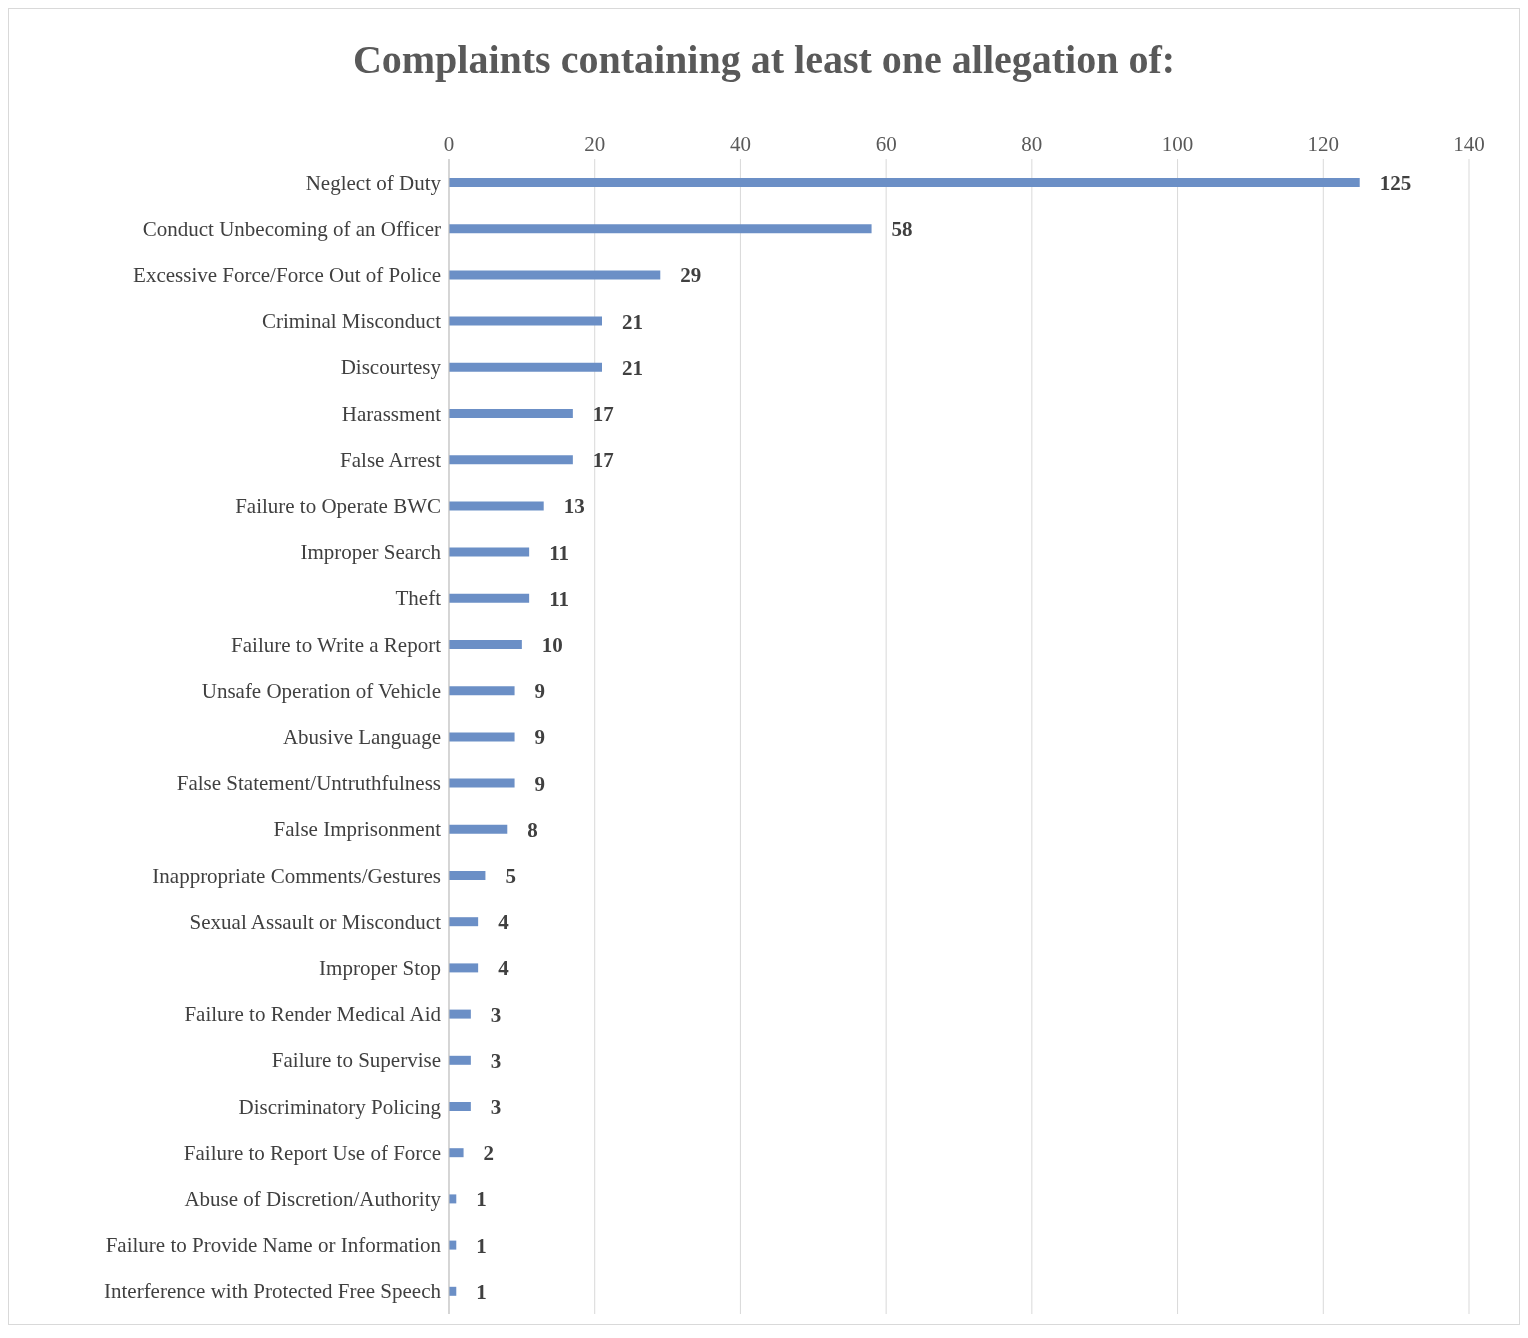 The width and height of the screenshot is (1528, 1338). Describe the element at coordinates (380, 967) in the screenshot. I see `y-tick-label: Improper Stop` at that location.